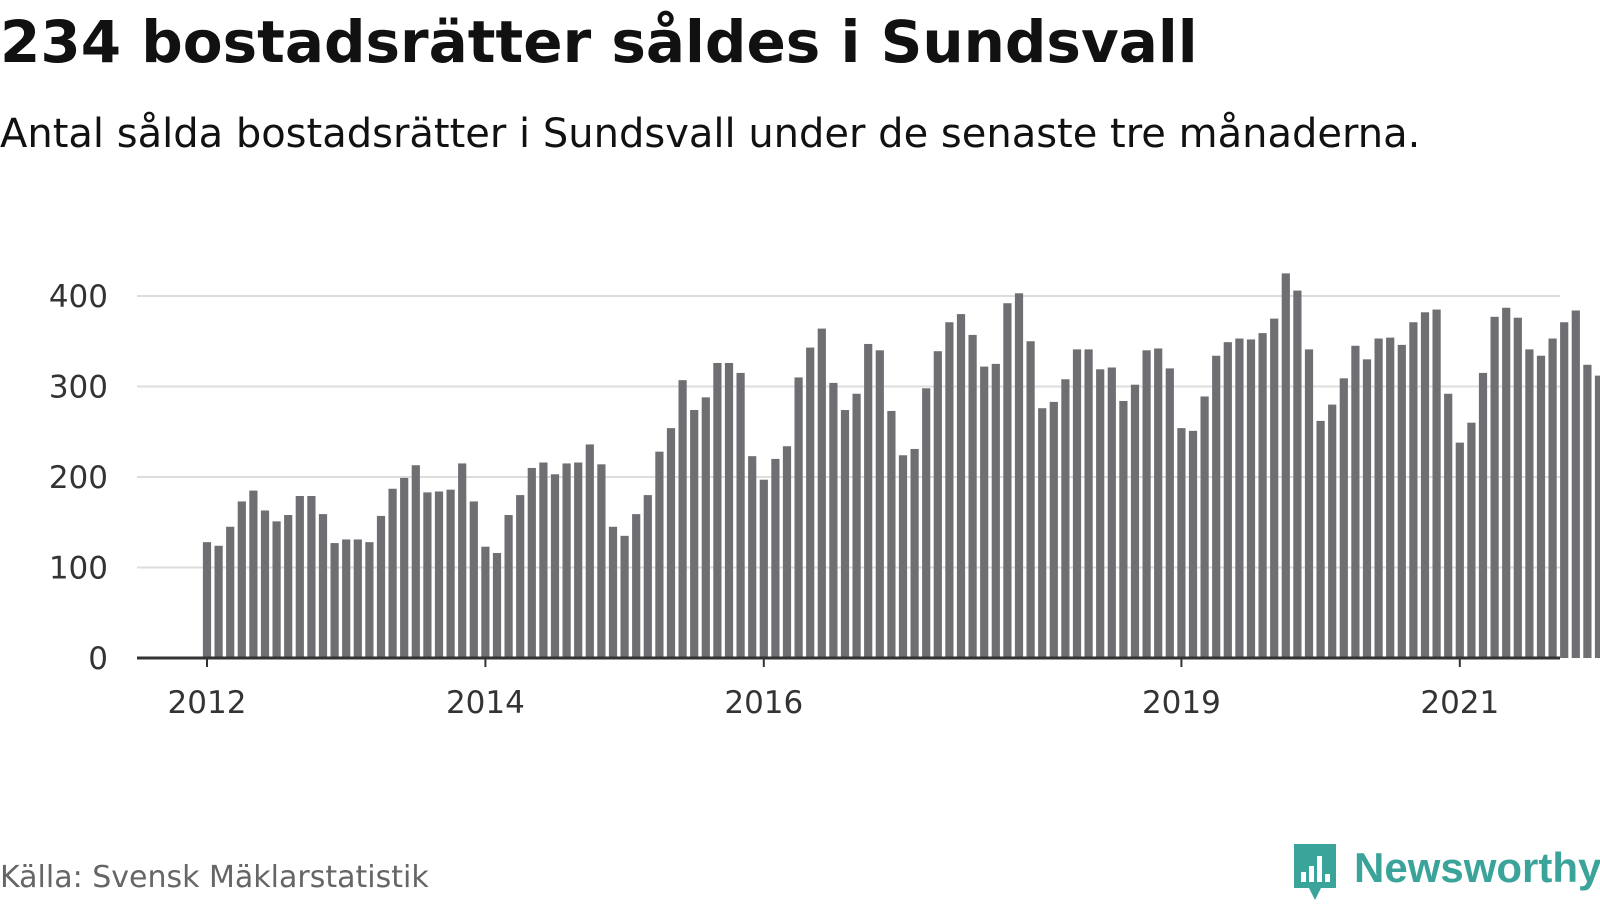 Image resolution: width=1600 pixels, height=904 pixels. Describe the element at coordinates (1477, 867) in the screenshot. I see `brand-name: Newsworthy` at that location.